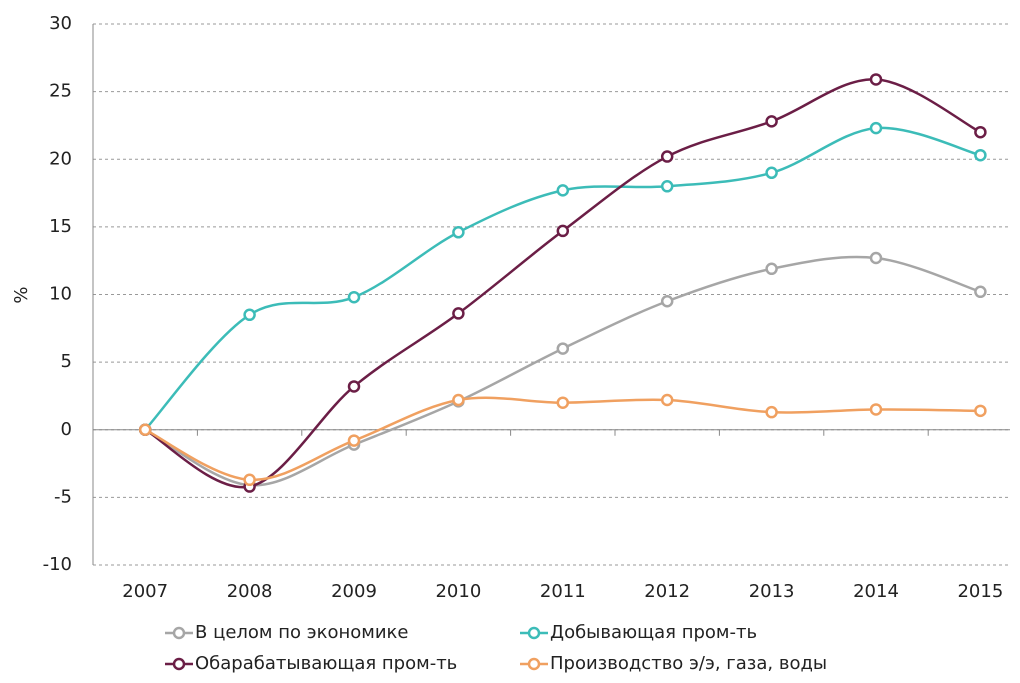 Image resolution: width=1020 pixels, height=683 pixels. Describe the element at coordinates (60, 226) in the screenshot. I see `y-tick-label: 15` at that location.